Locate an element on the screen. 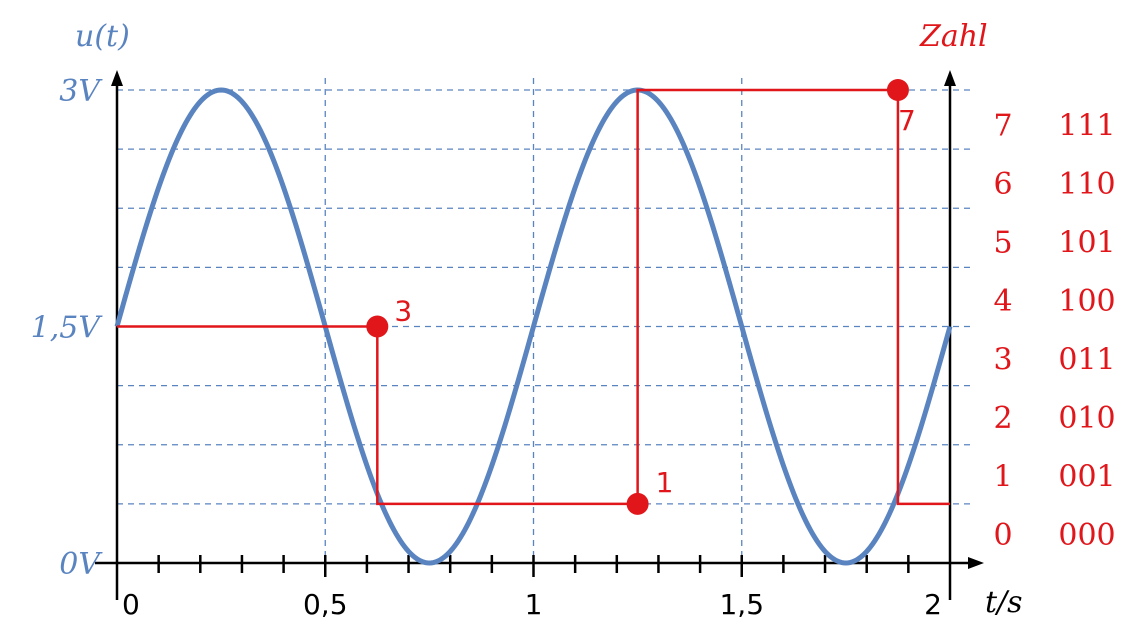  x-tick-label: 0 is located at coordinates (131, 604).